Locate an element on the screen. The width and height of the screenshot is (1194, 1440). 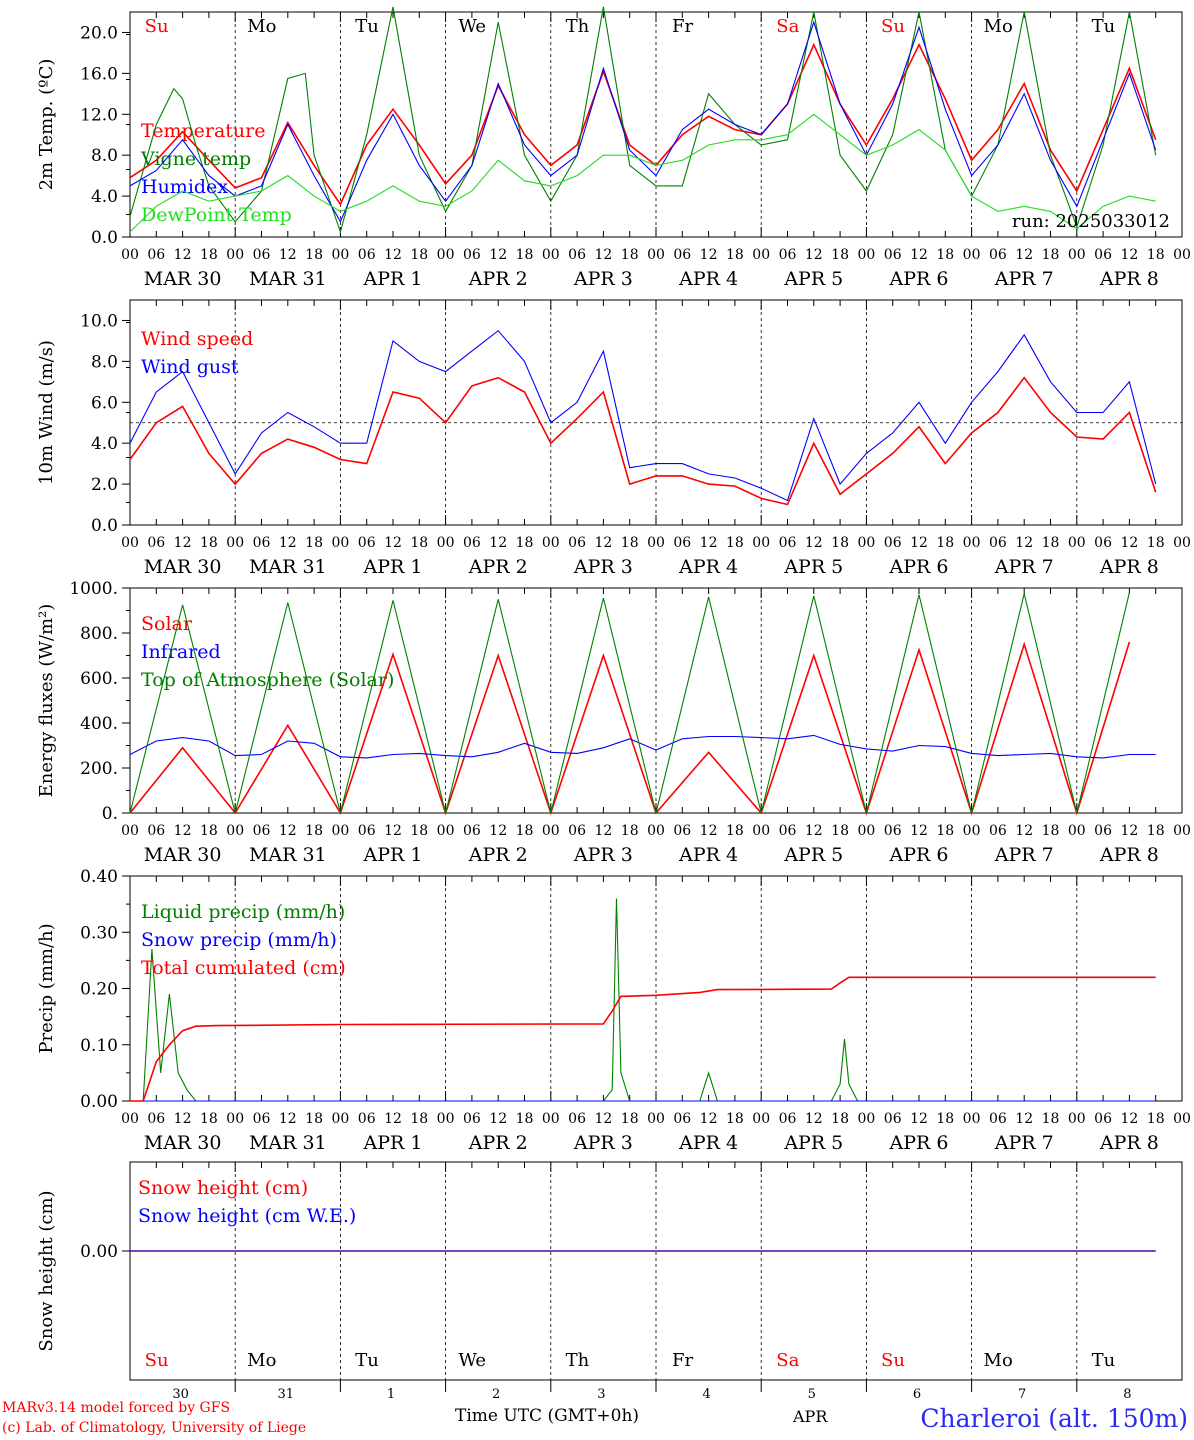
legend-entry: Temperature is located at coordinates (203, 131).